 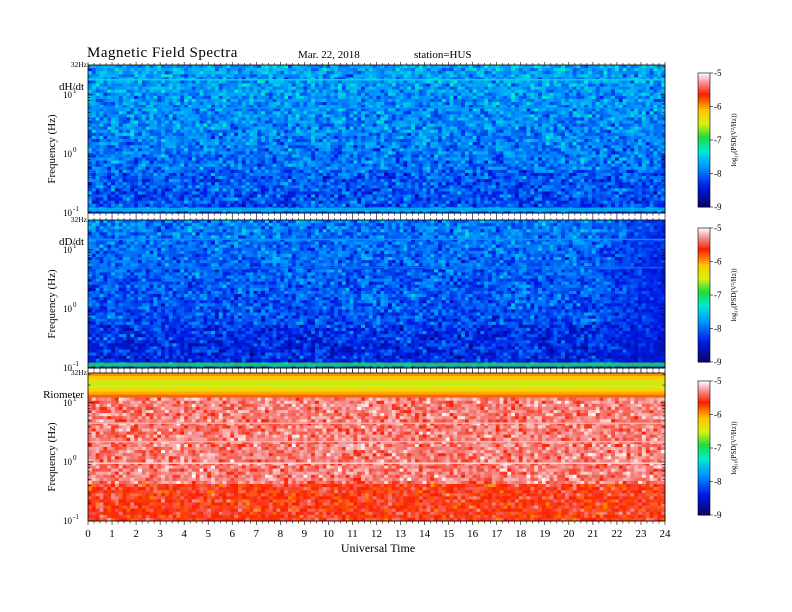 What do you see at coordinates (592, 534) in the screenshot?
I see `x-tick-label: 21` at bounding box center [592, 534].